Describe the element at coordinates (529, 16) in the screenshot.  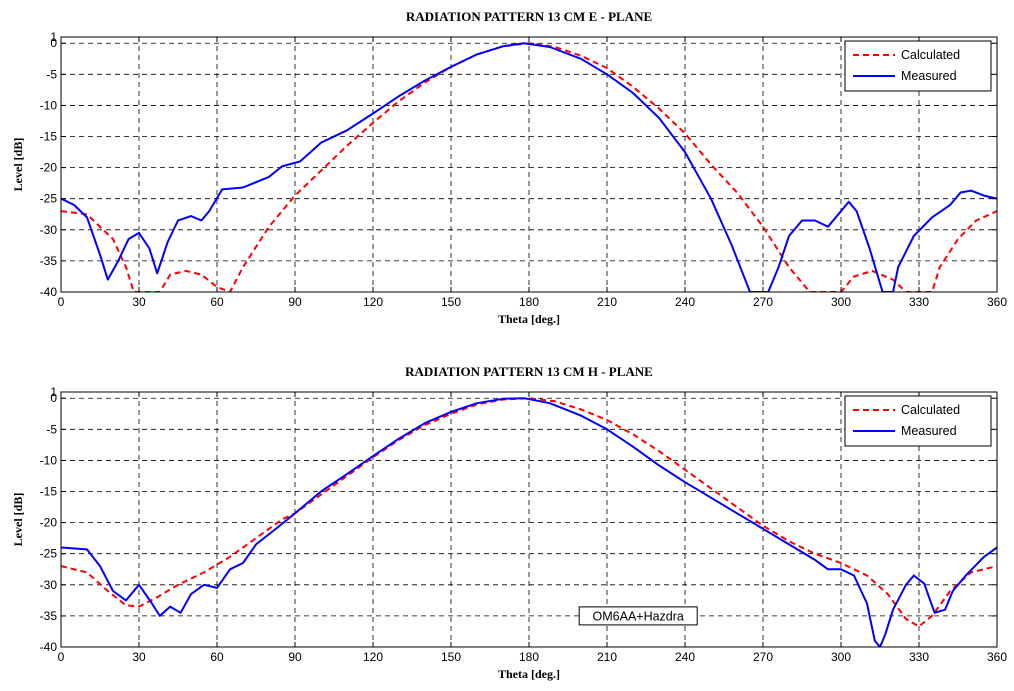
I see `chart-title: RADIATION PATTERN 13 CM E - PLANE` at that location.